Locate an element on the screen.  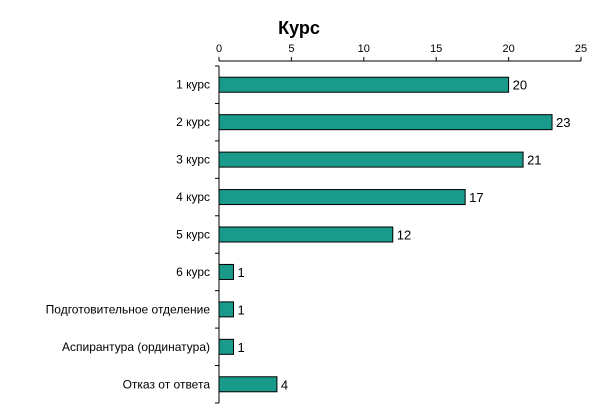
category-label: 5 курс is located at coordinates (193, 235).